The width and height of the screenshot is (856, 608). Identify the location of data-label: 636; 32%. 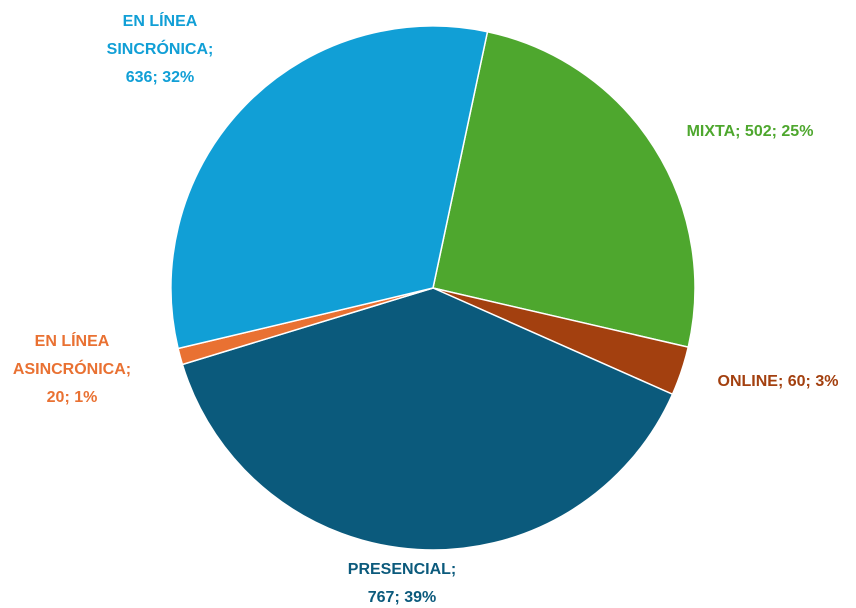
(160, 77).